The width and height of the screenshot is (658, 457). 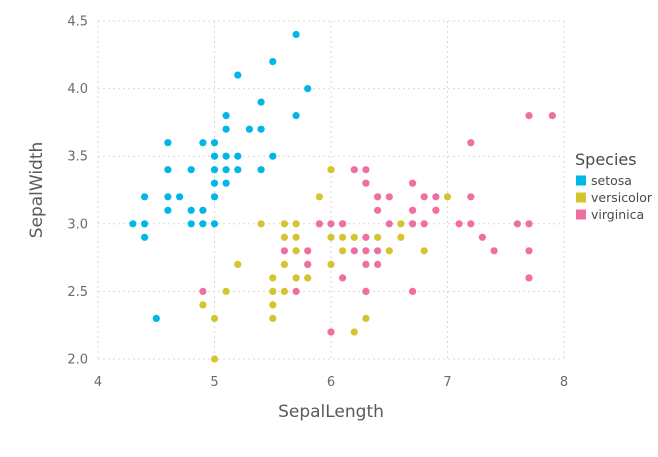 What do you see at coordinates (77, 191) in the screenshot?
I see `y-axis-ticks: 2.0 2.5 3.0 3.5 4.0 4.5` at bounding box center [77, 191].